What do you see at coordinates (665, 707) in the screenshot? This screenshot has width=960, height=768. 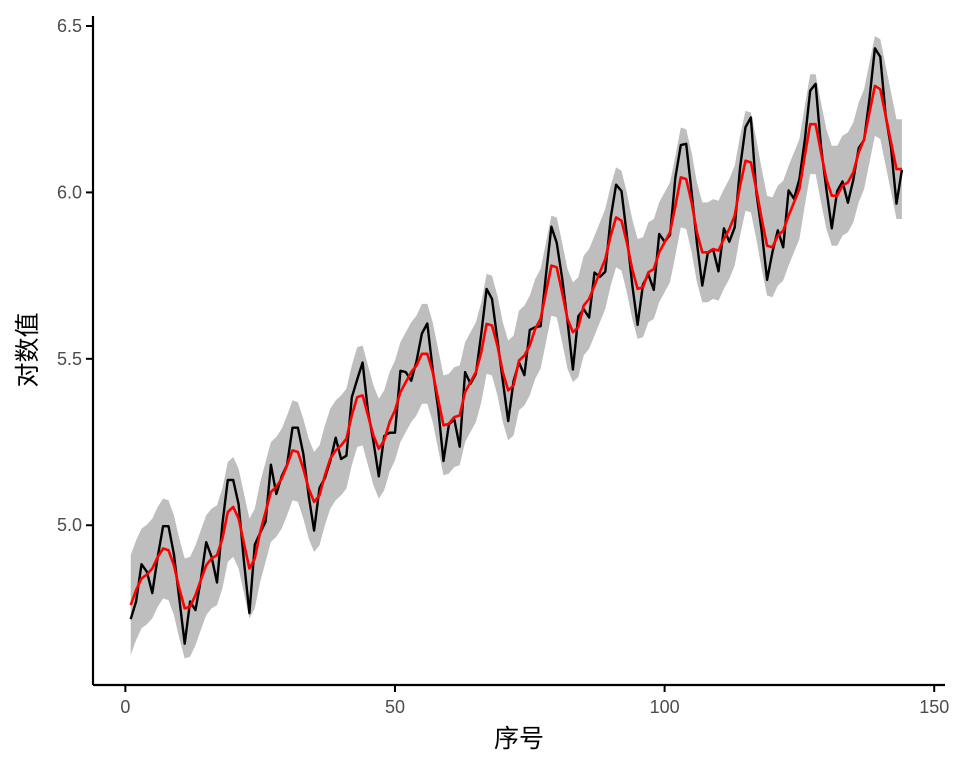 I see `x-tick-label: 100` at bounding box center [665, 707].